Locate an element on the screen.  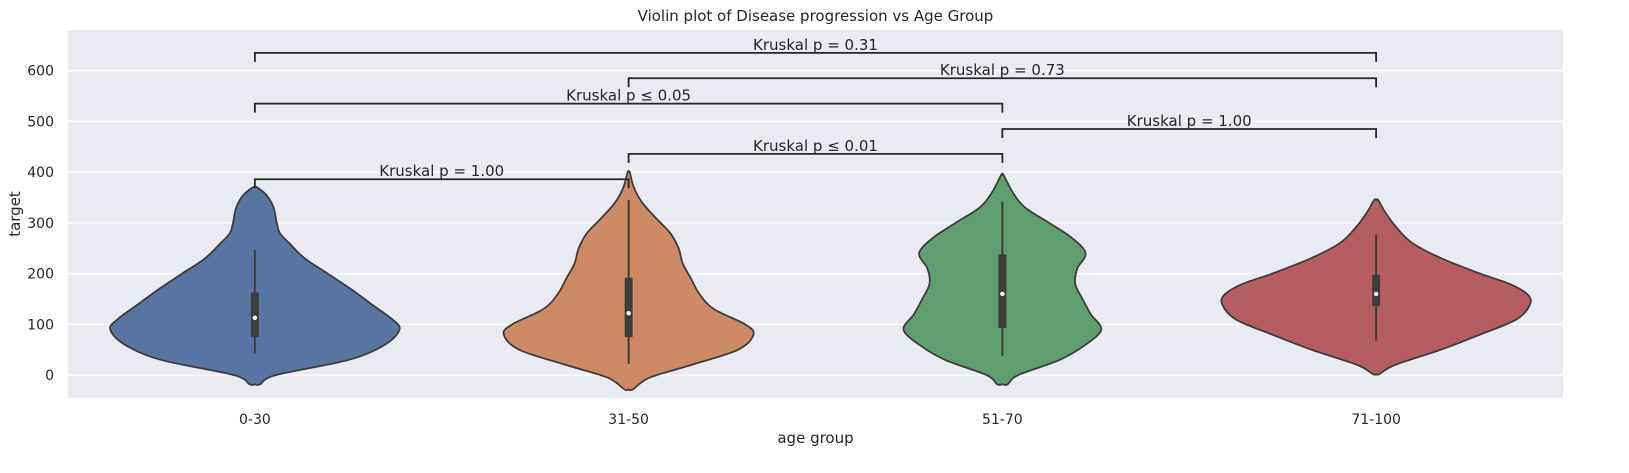
x-tick-labels: 0-30 31-50 51-70 71-100 is located at coordinates (820, 420).